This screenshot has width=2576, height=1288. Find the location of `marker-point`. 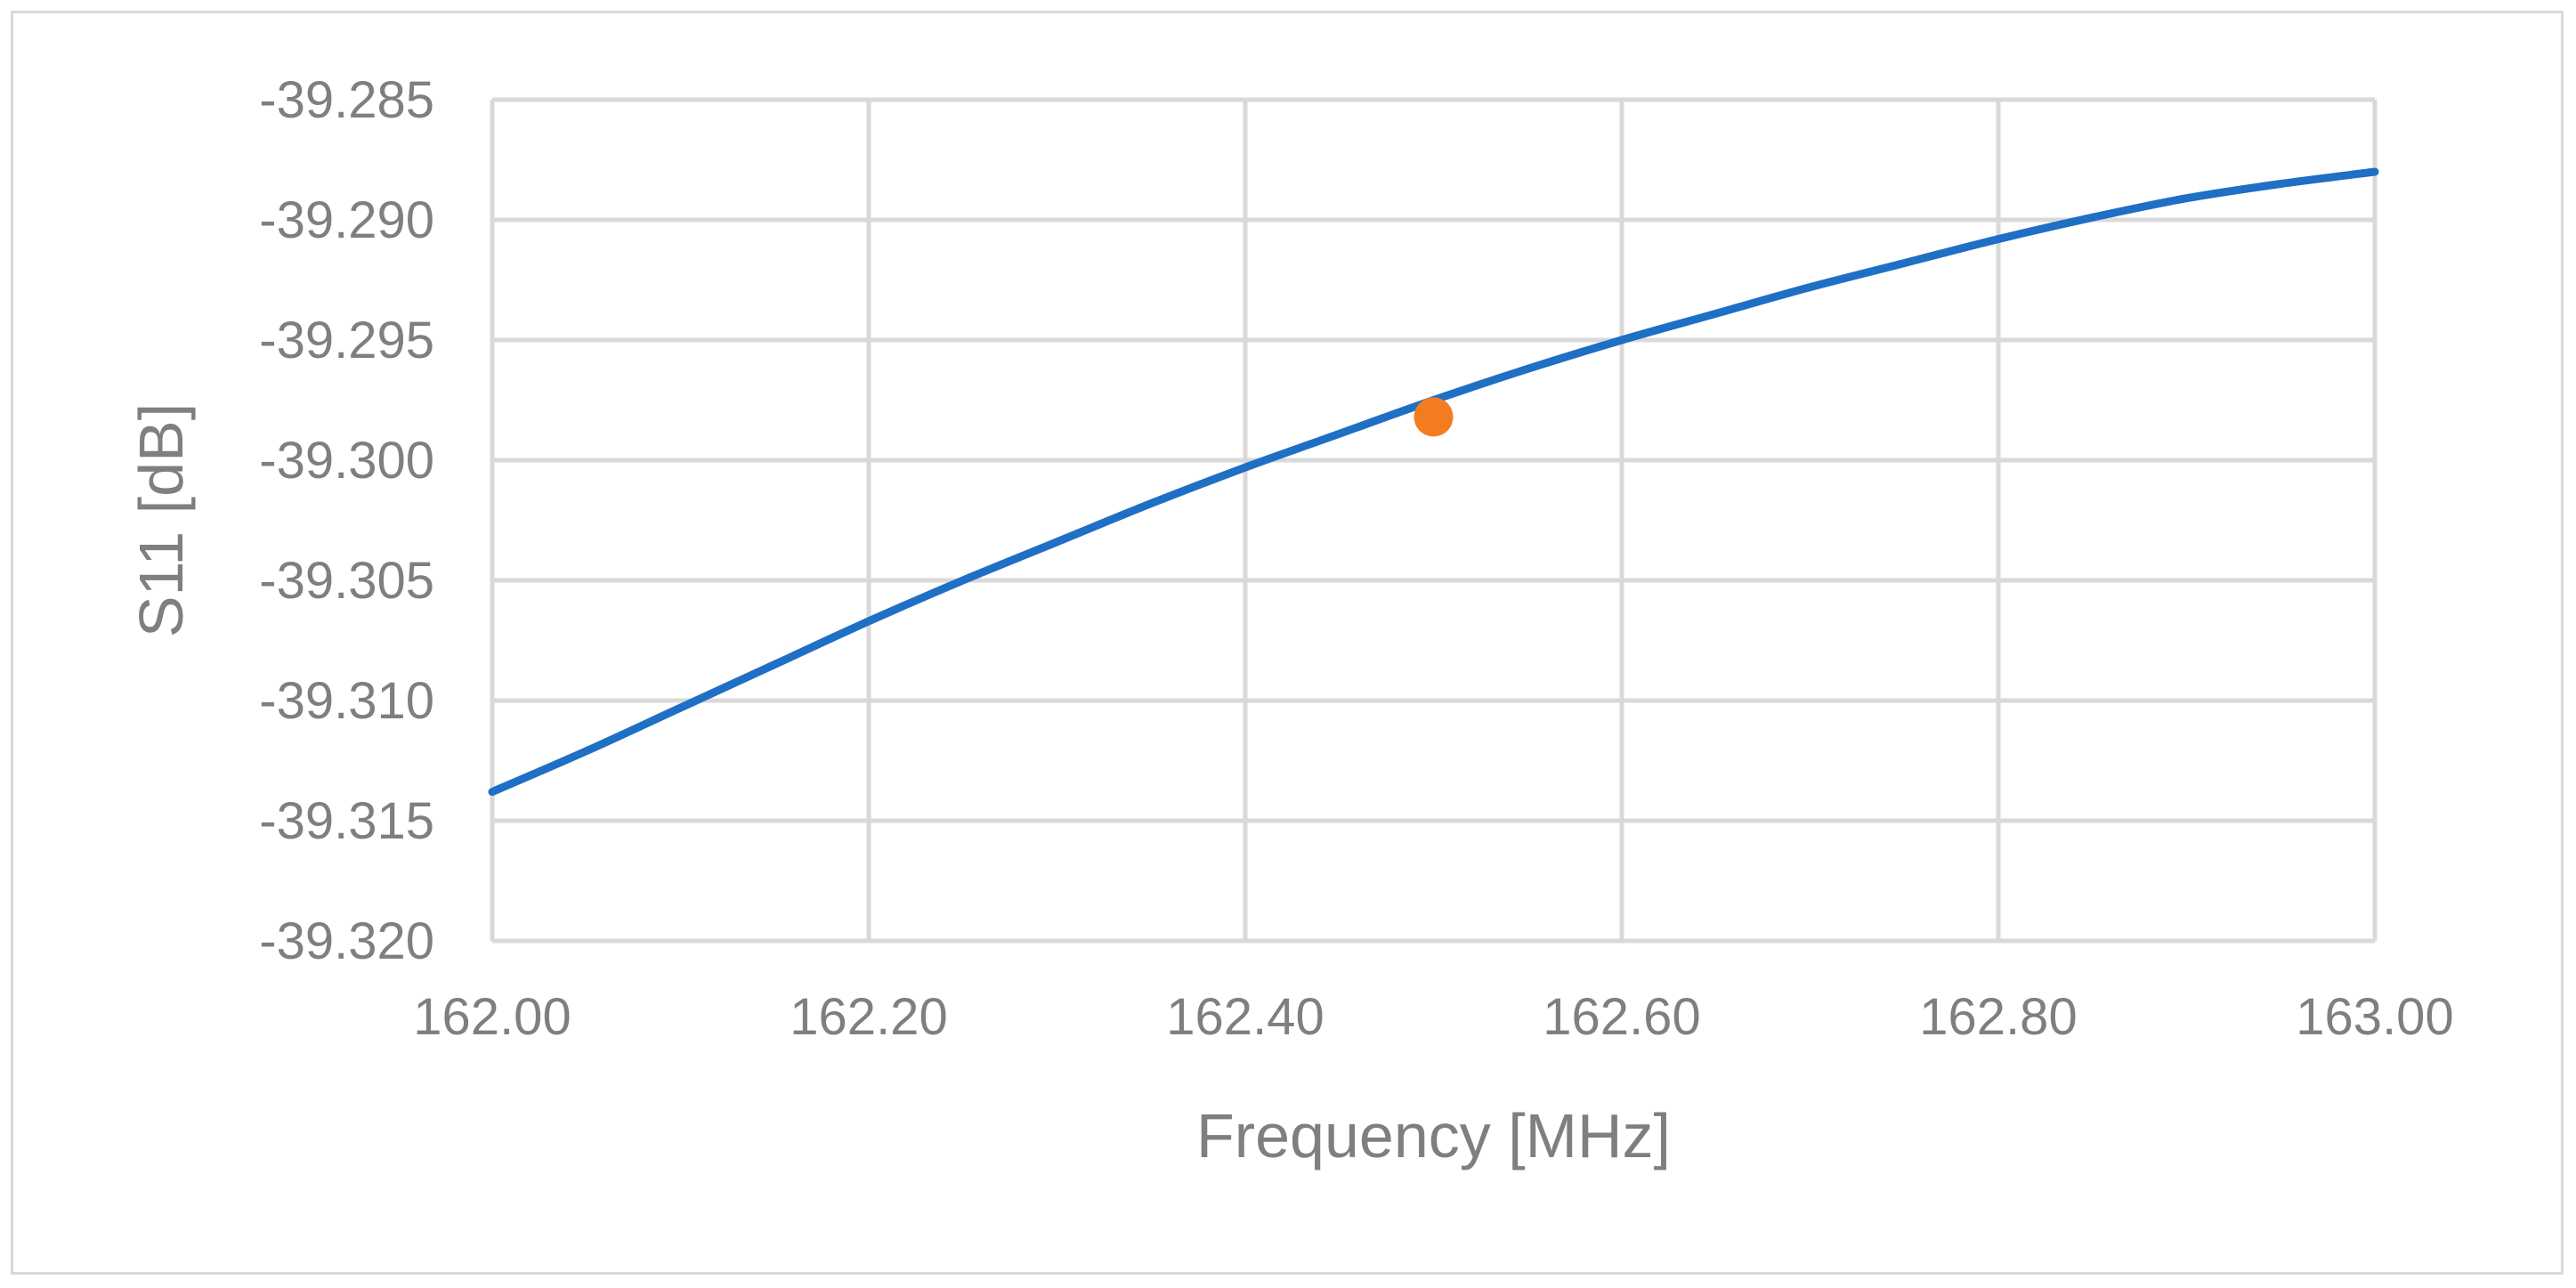

marker-point is located at coordinates (1434, 417).